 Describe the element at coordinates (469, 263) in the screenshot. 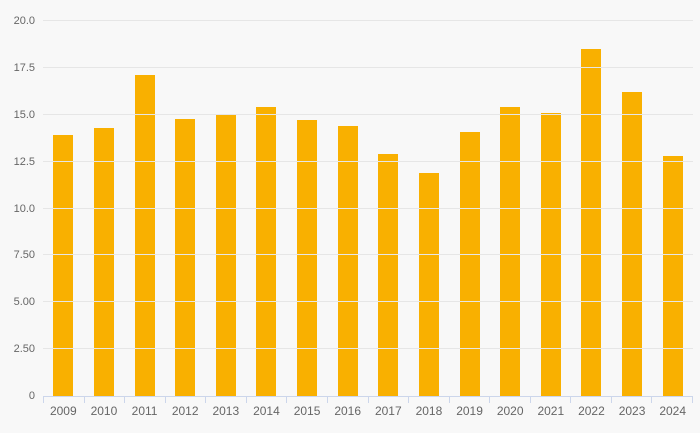

I see `bar-2019` at that location.